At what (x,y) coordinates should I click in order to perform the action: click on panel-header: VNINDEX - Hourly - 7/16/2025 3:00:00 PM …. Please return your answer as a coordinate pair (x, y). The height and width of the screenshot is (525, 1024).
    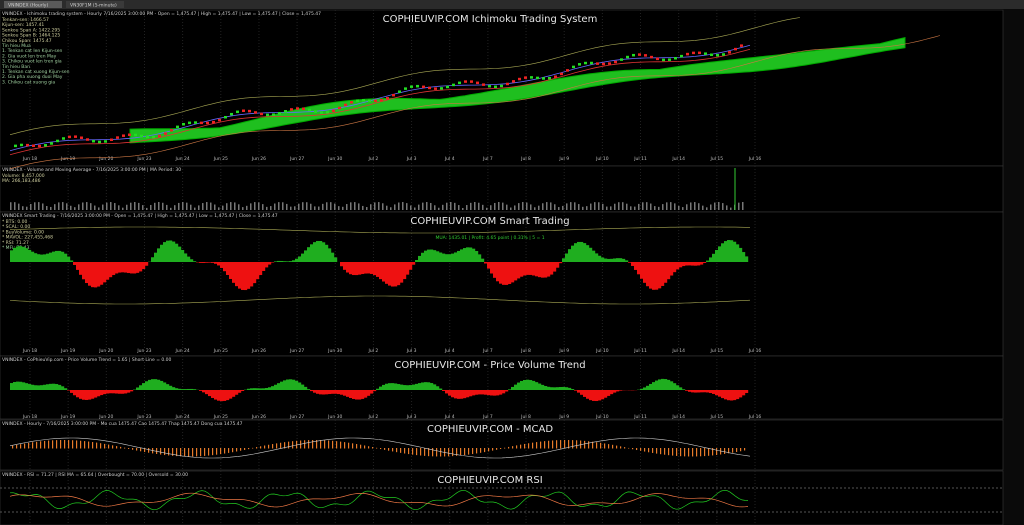
    Looking at the image, I should click on (122, 424).